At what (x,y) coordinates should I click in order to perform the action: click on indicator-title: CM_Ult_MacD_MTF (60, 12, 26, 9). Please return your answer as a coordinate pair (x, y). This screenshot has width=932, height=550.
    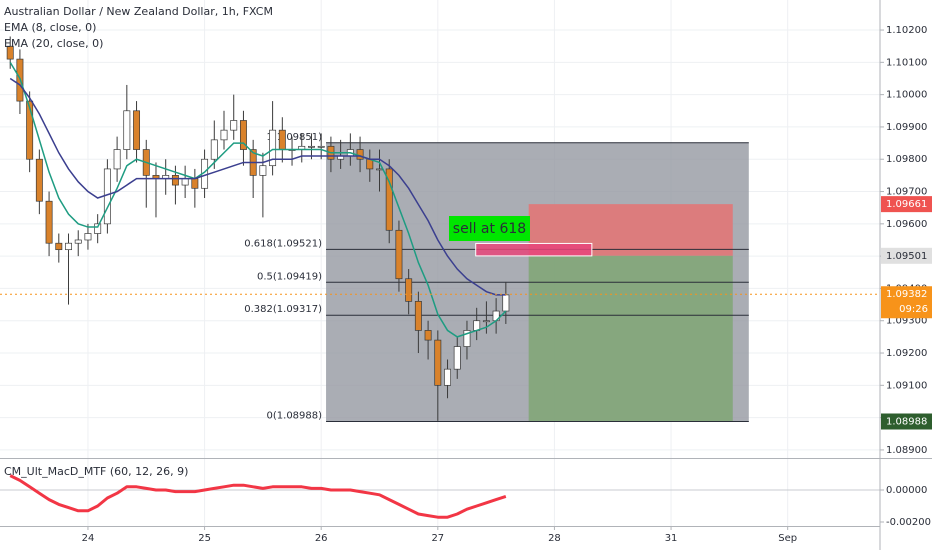
    Looking at the image, I should click on (96, 471).